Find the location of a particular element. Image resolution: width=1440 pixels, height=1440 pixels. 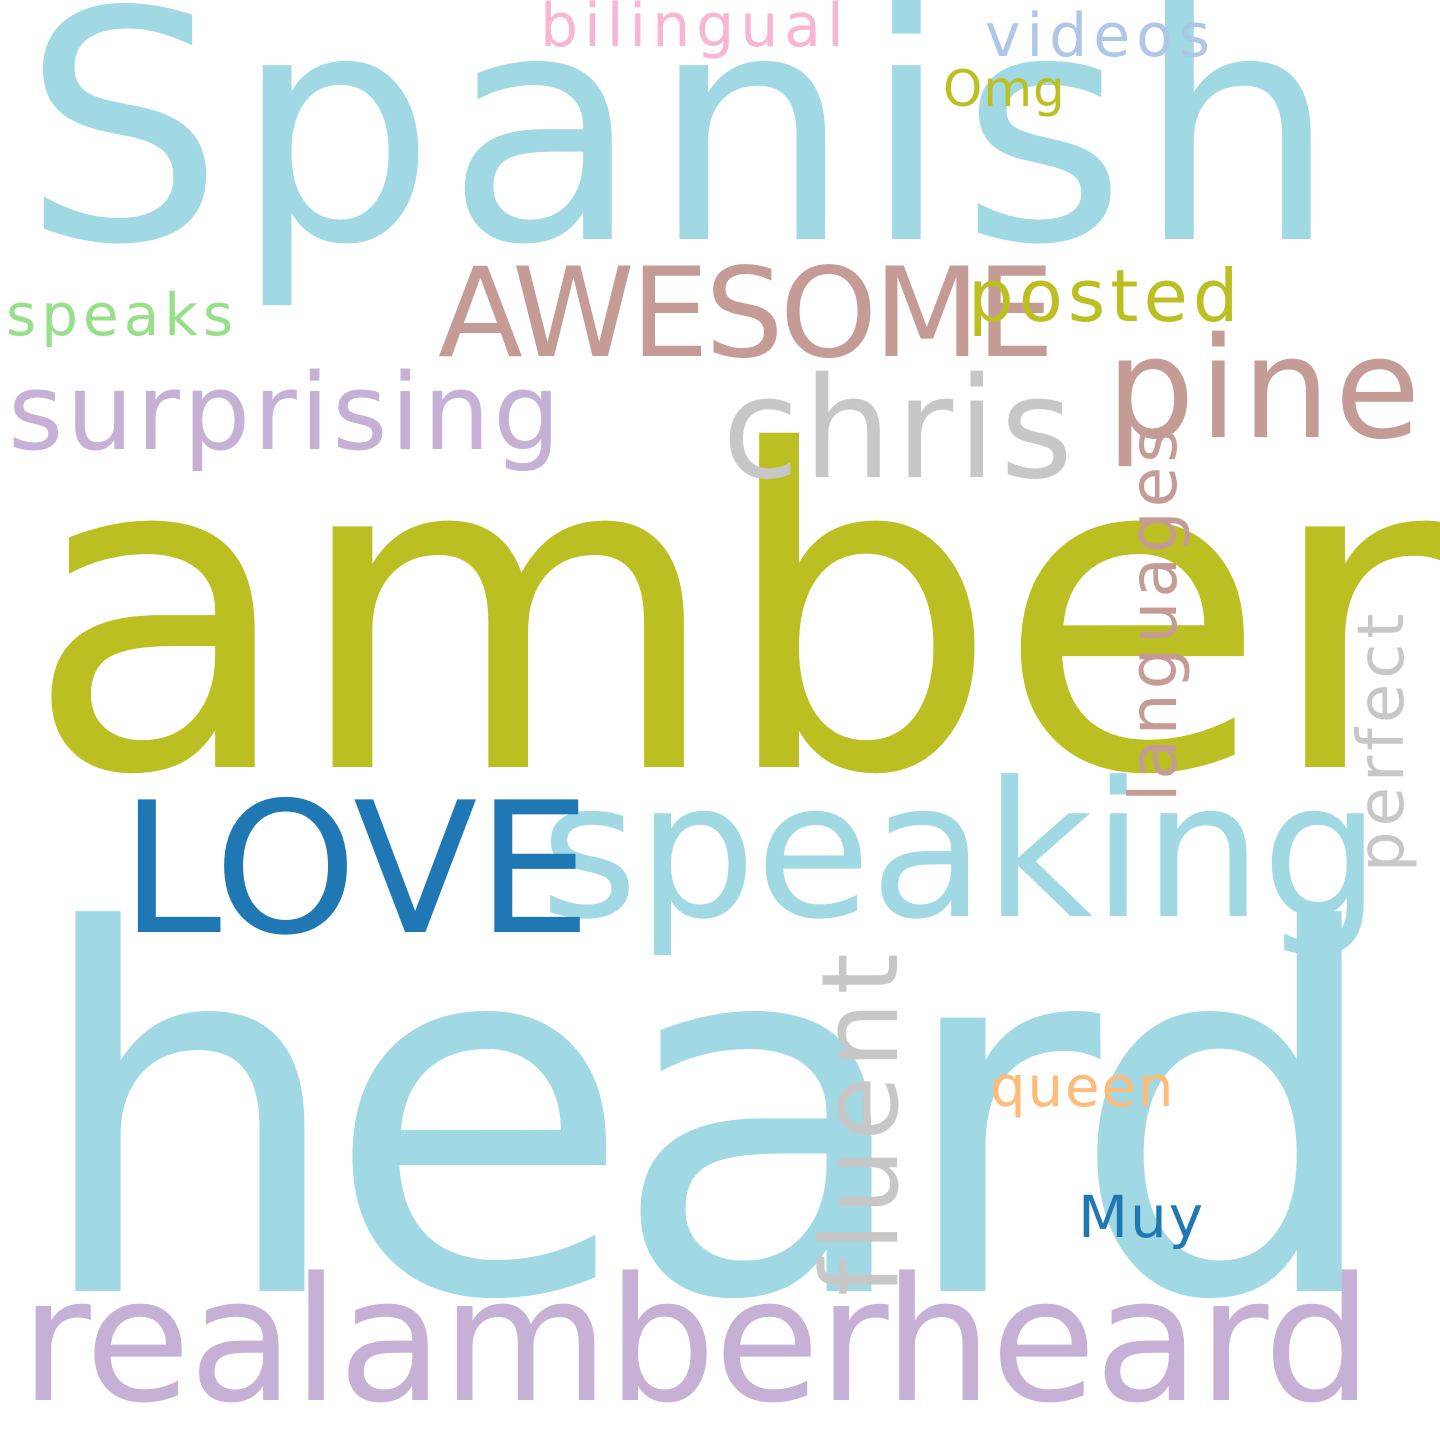

word-realamberheard: realamberheard is located at coordinates (696, 1340).